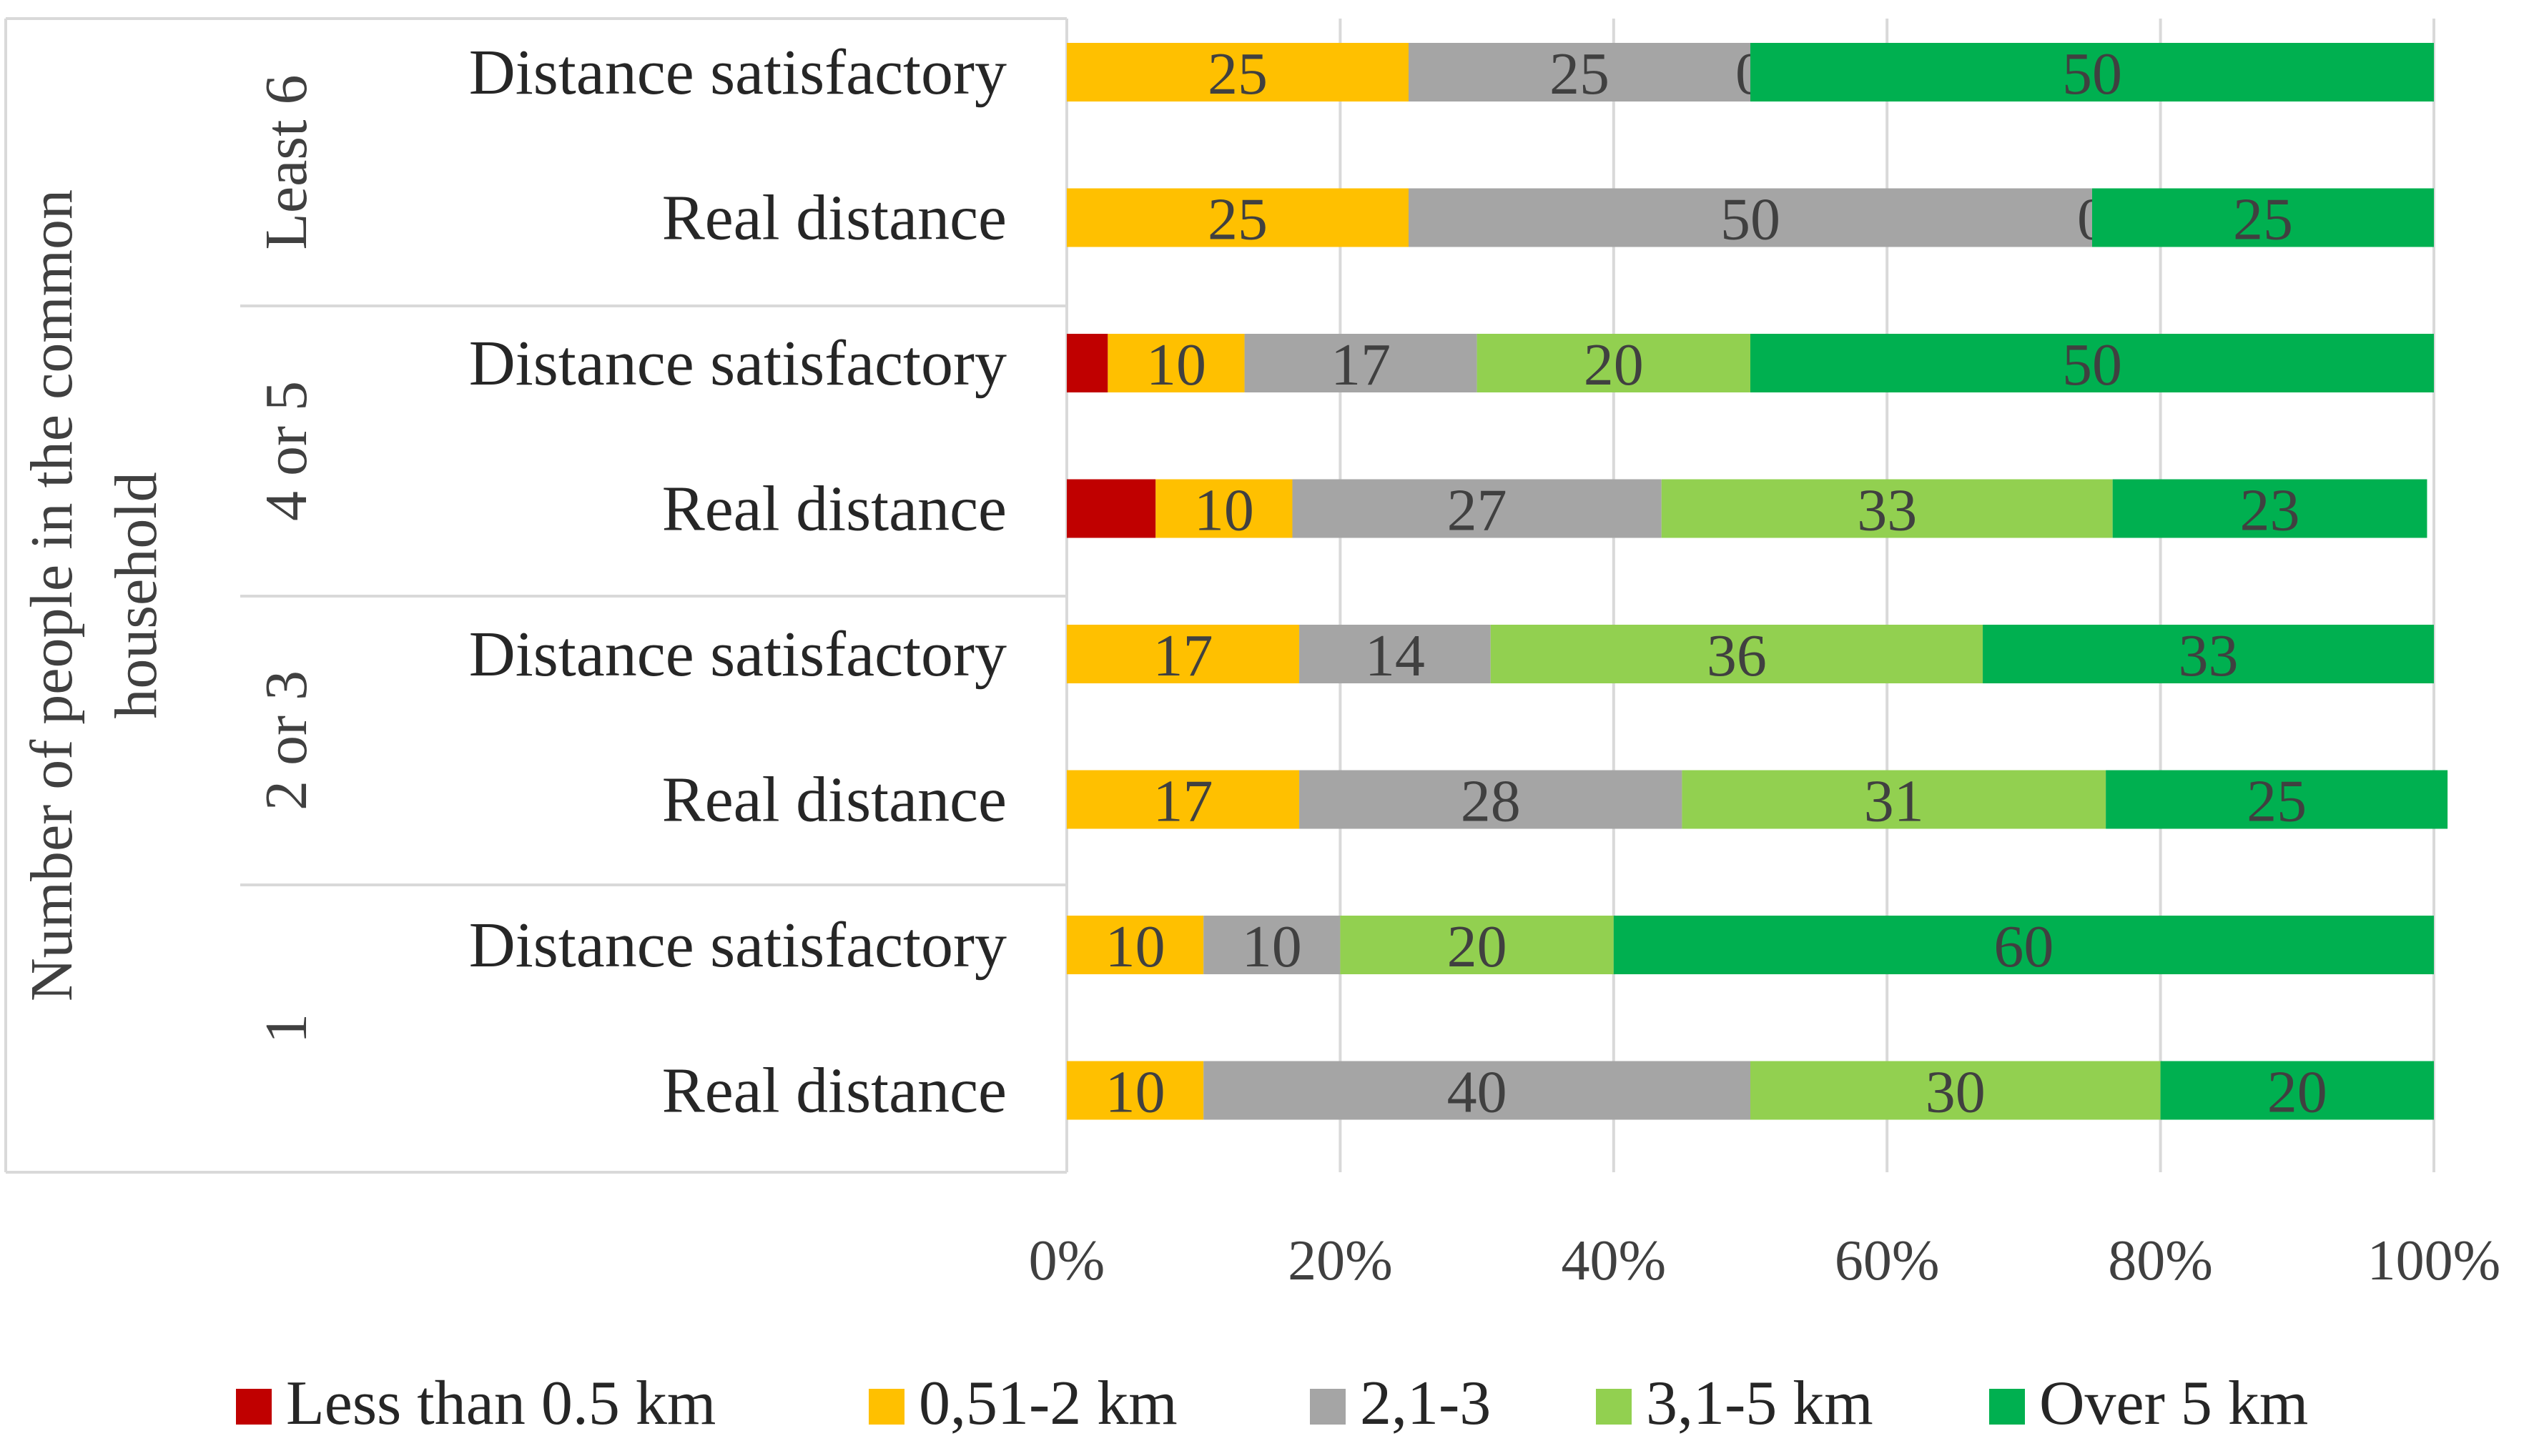 This screenshot has width=2534, height=1456. What do you see at coordinates (1340, 1260) in the screenshot?
I see `x-tick-label: 20%` at bounding box center [1340, 1260].